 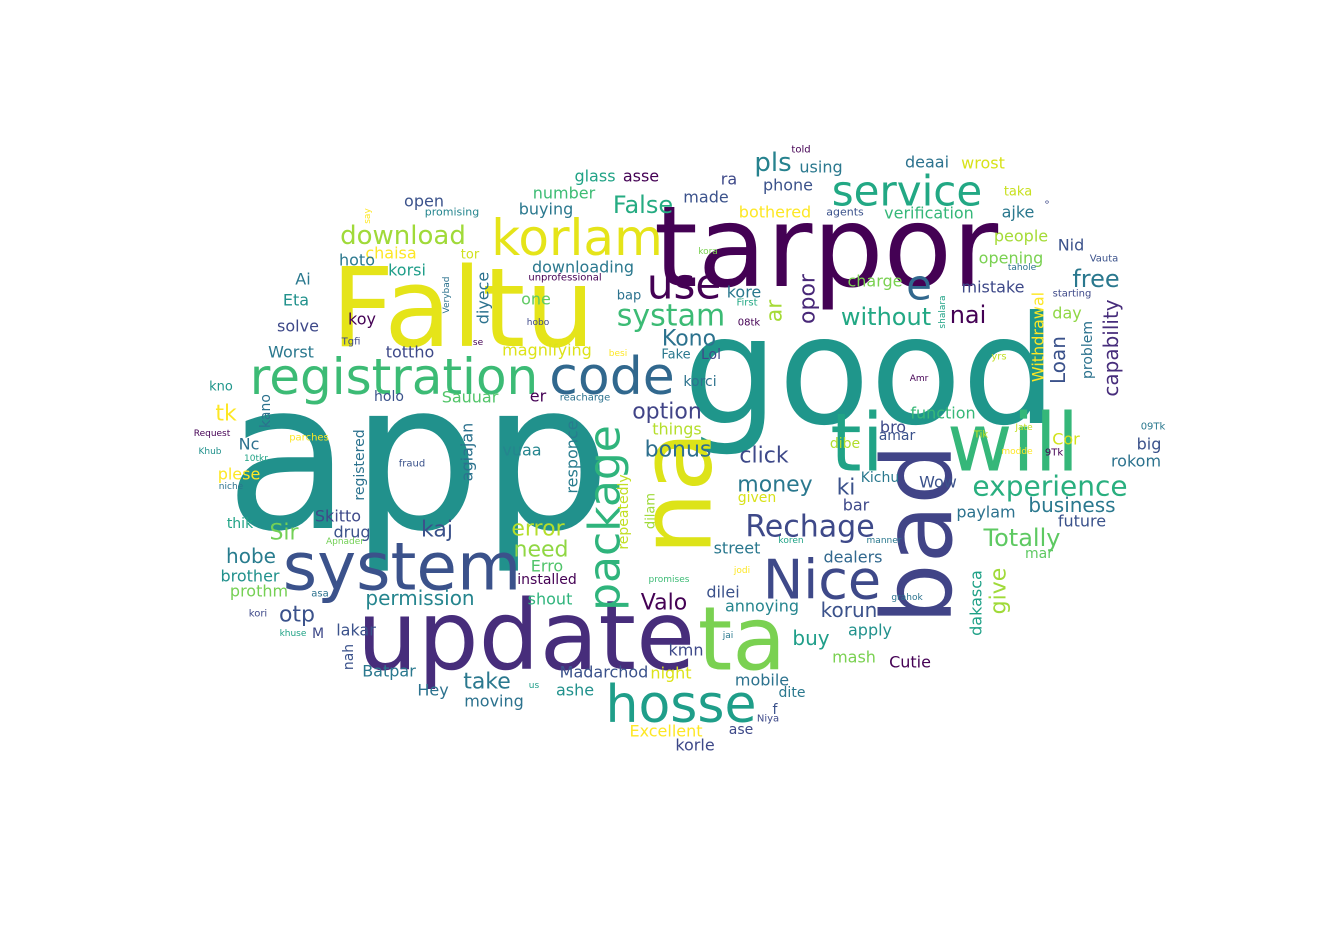 I want to click on word-162: unprofessional, so click(x=564, y=278).